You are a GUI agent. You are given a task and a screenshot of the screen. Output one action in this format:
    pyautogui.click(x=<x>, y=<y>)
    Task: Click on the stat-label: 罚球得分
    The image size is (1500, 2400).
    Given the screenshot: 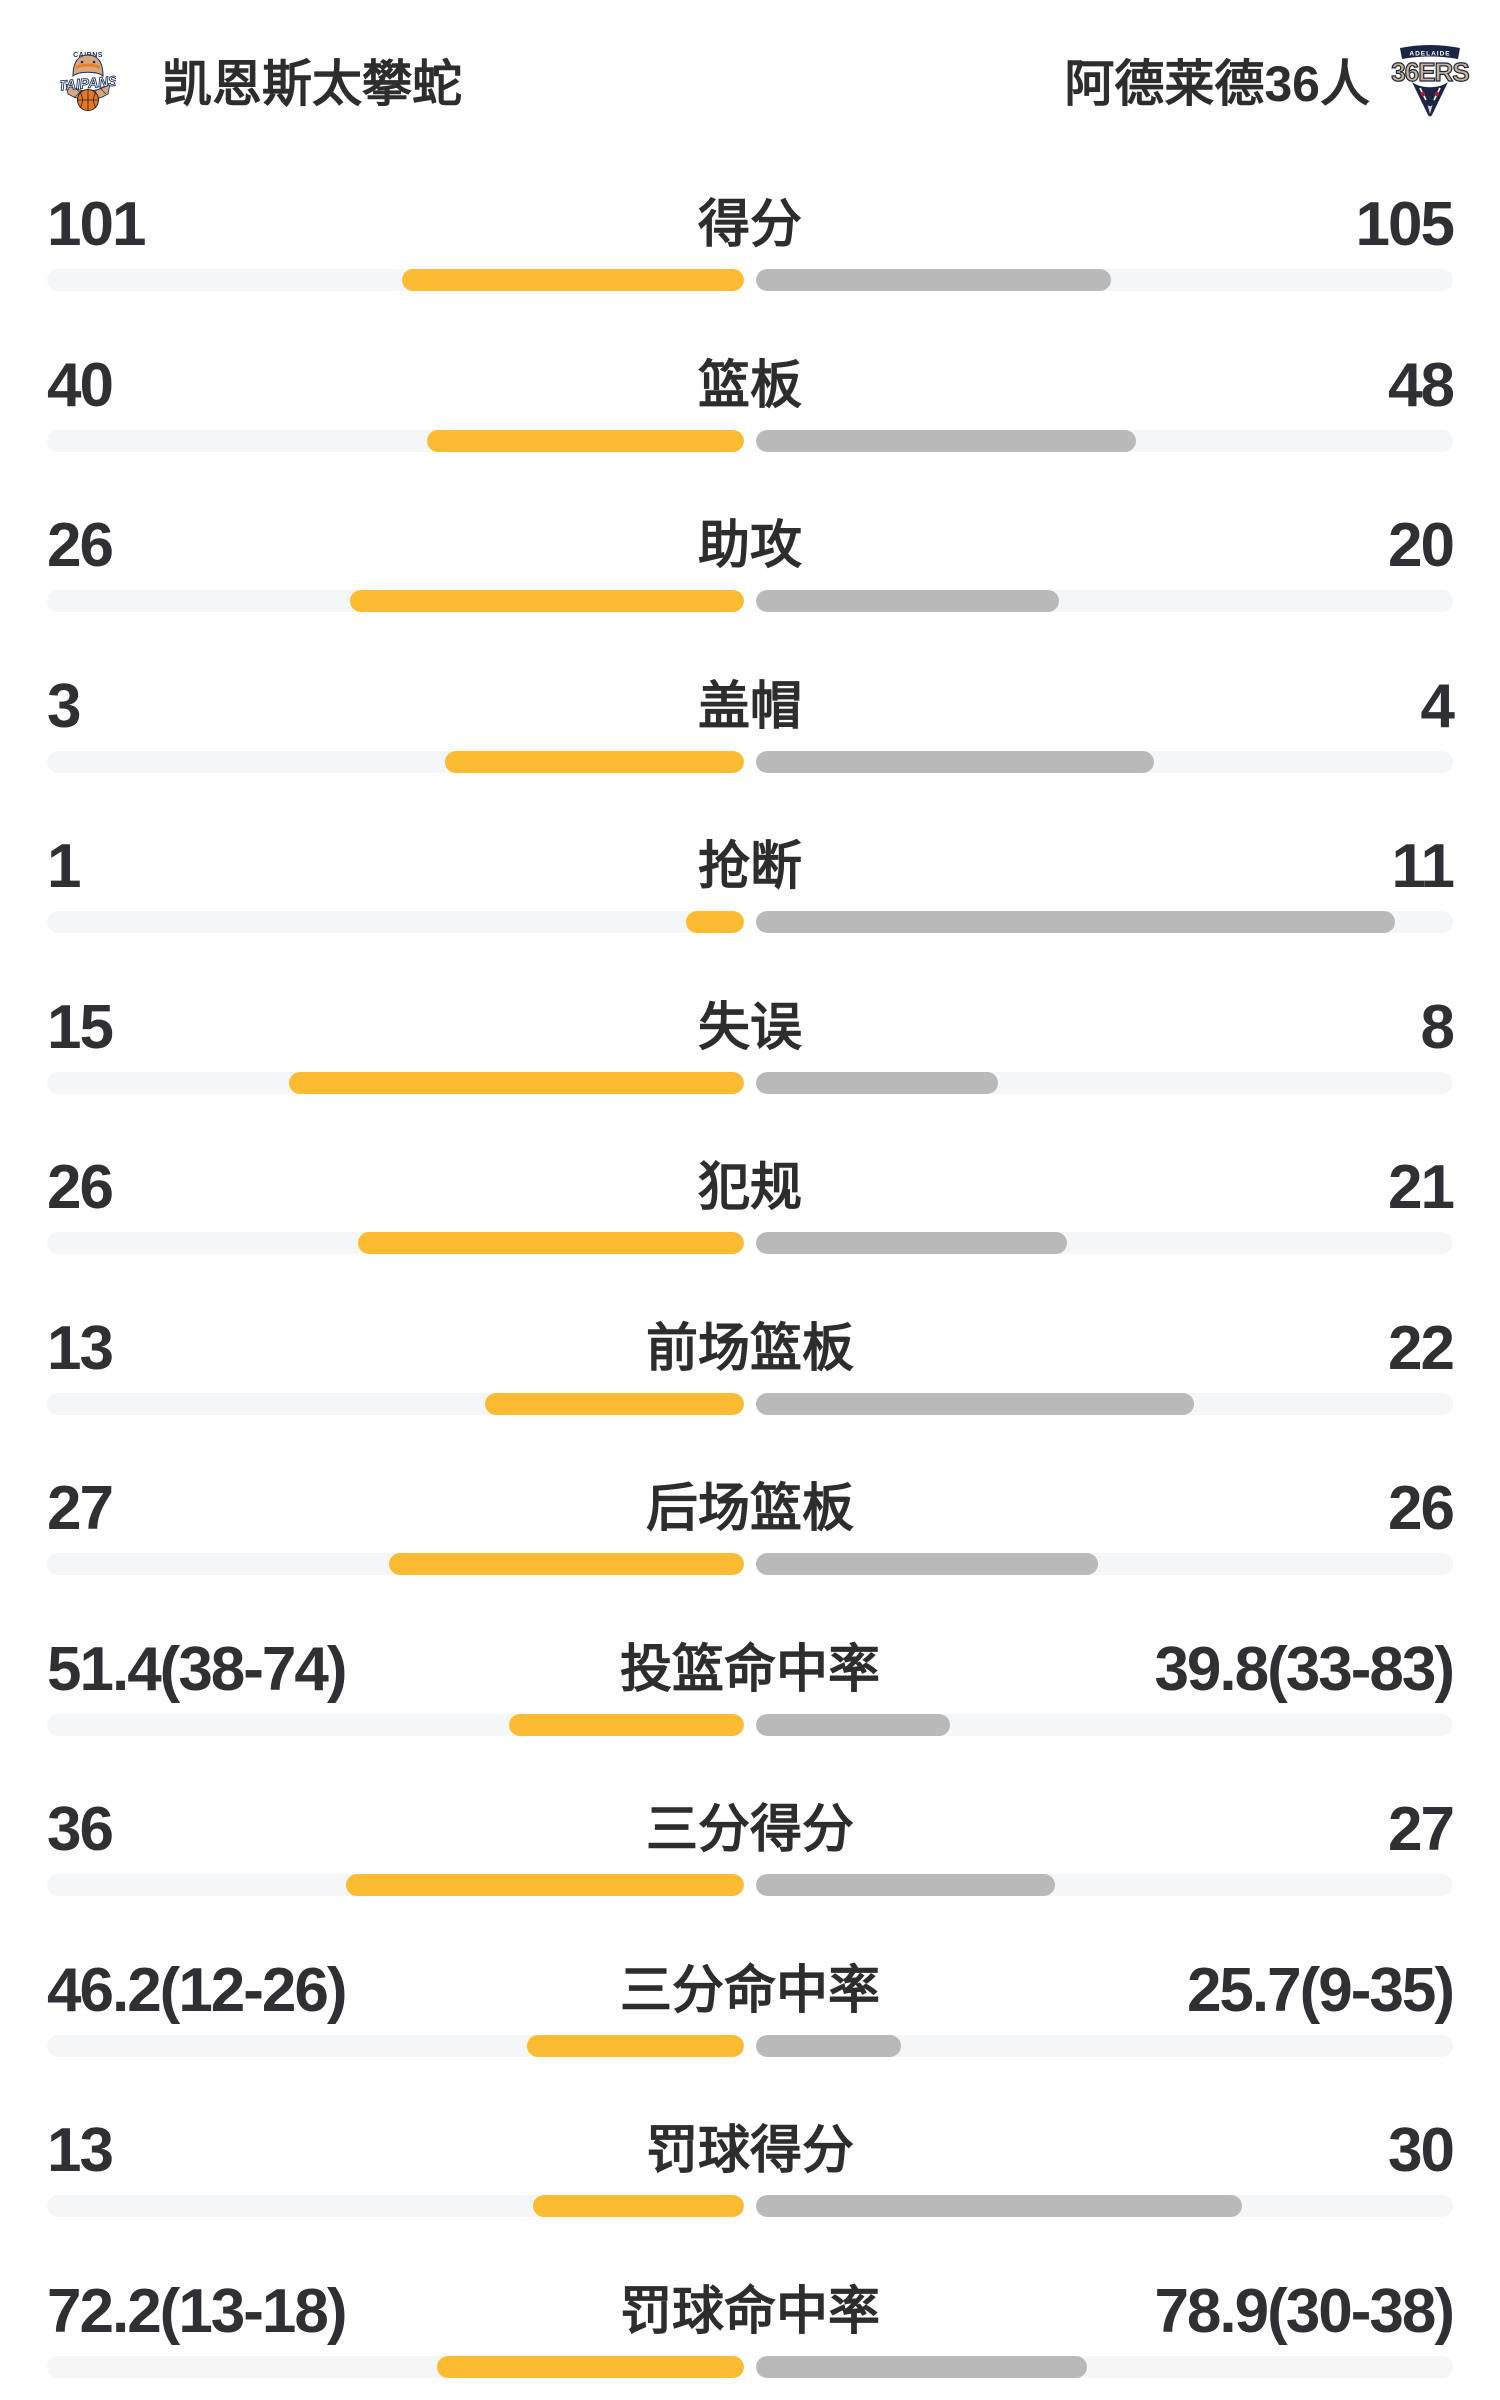 What is the action you would take?
    pyautogui.click(x=750, y=2151)
    